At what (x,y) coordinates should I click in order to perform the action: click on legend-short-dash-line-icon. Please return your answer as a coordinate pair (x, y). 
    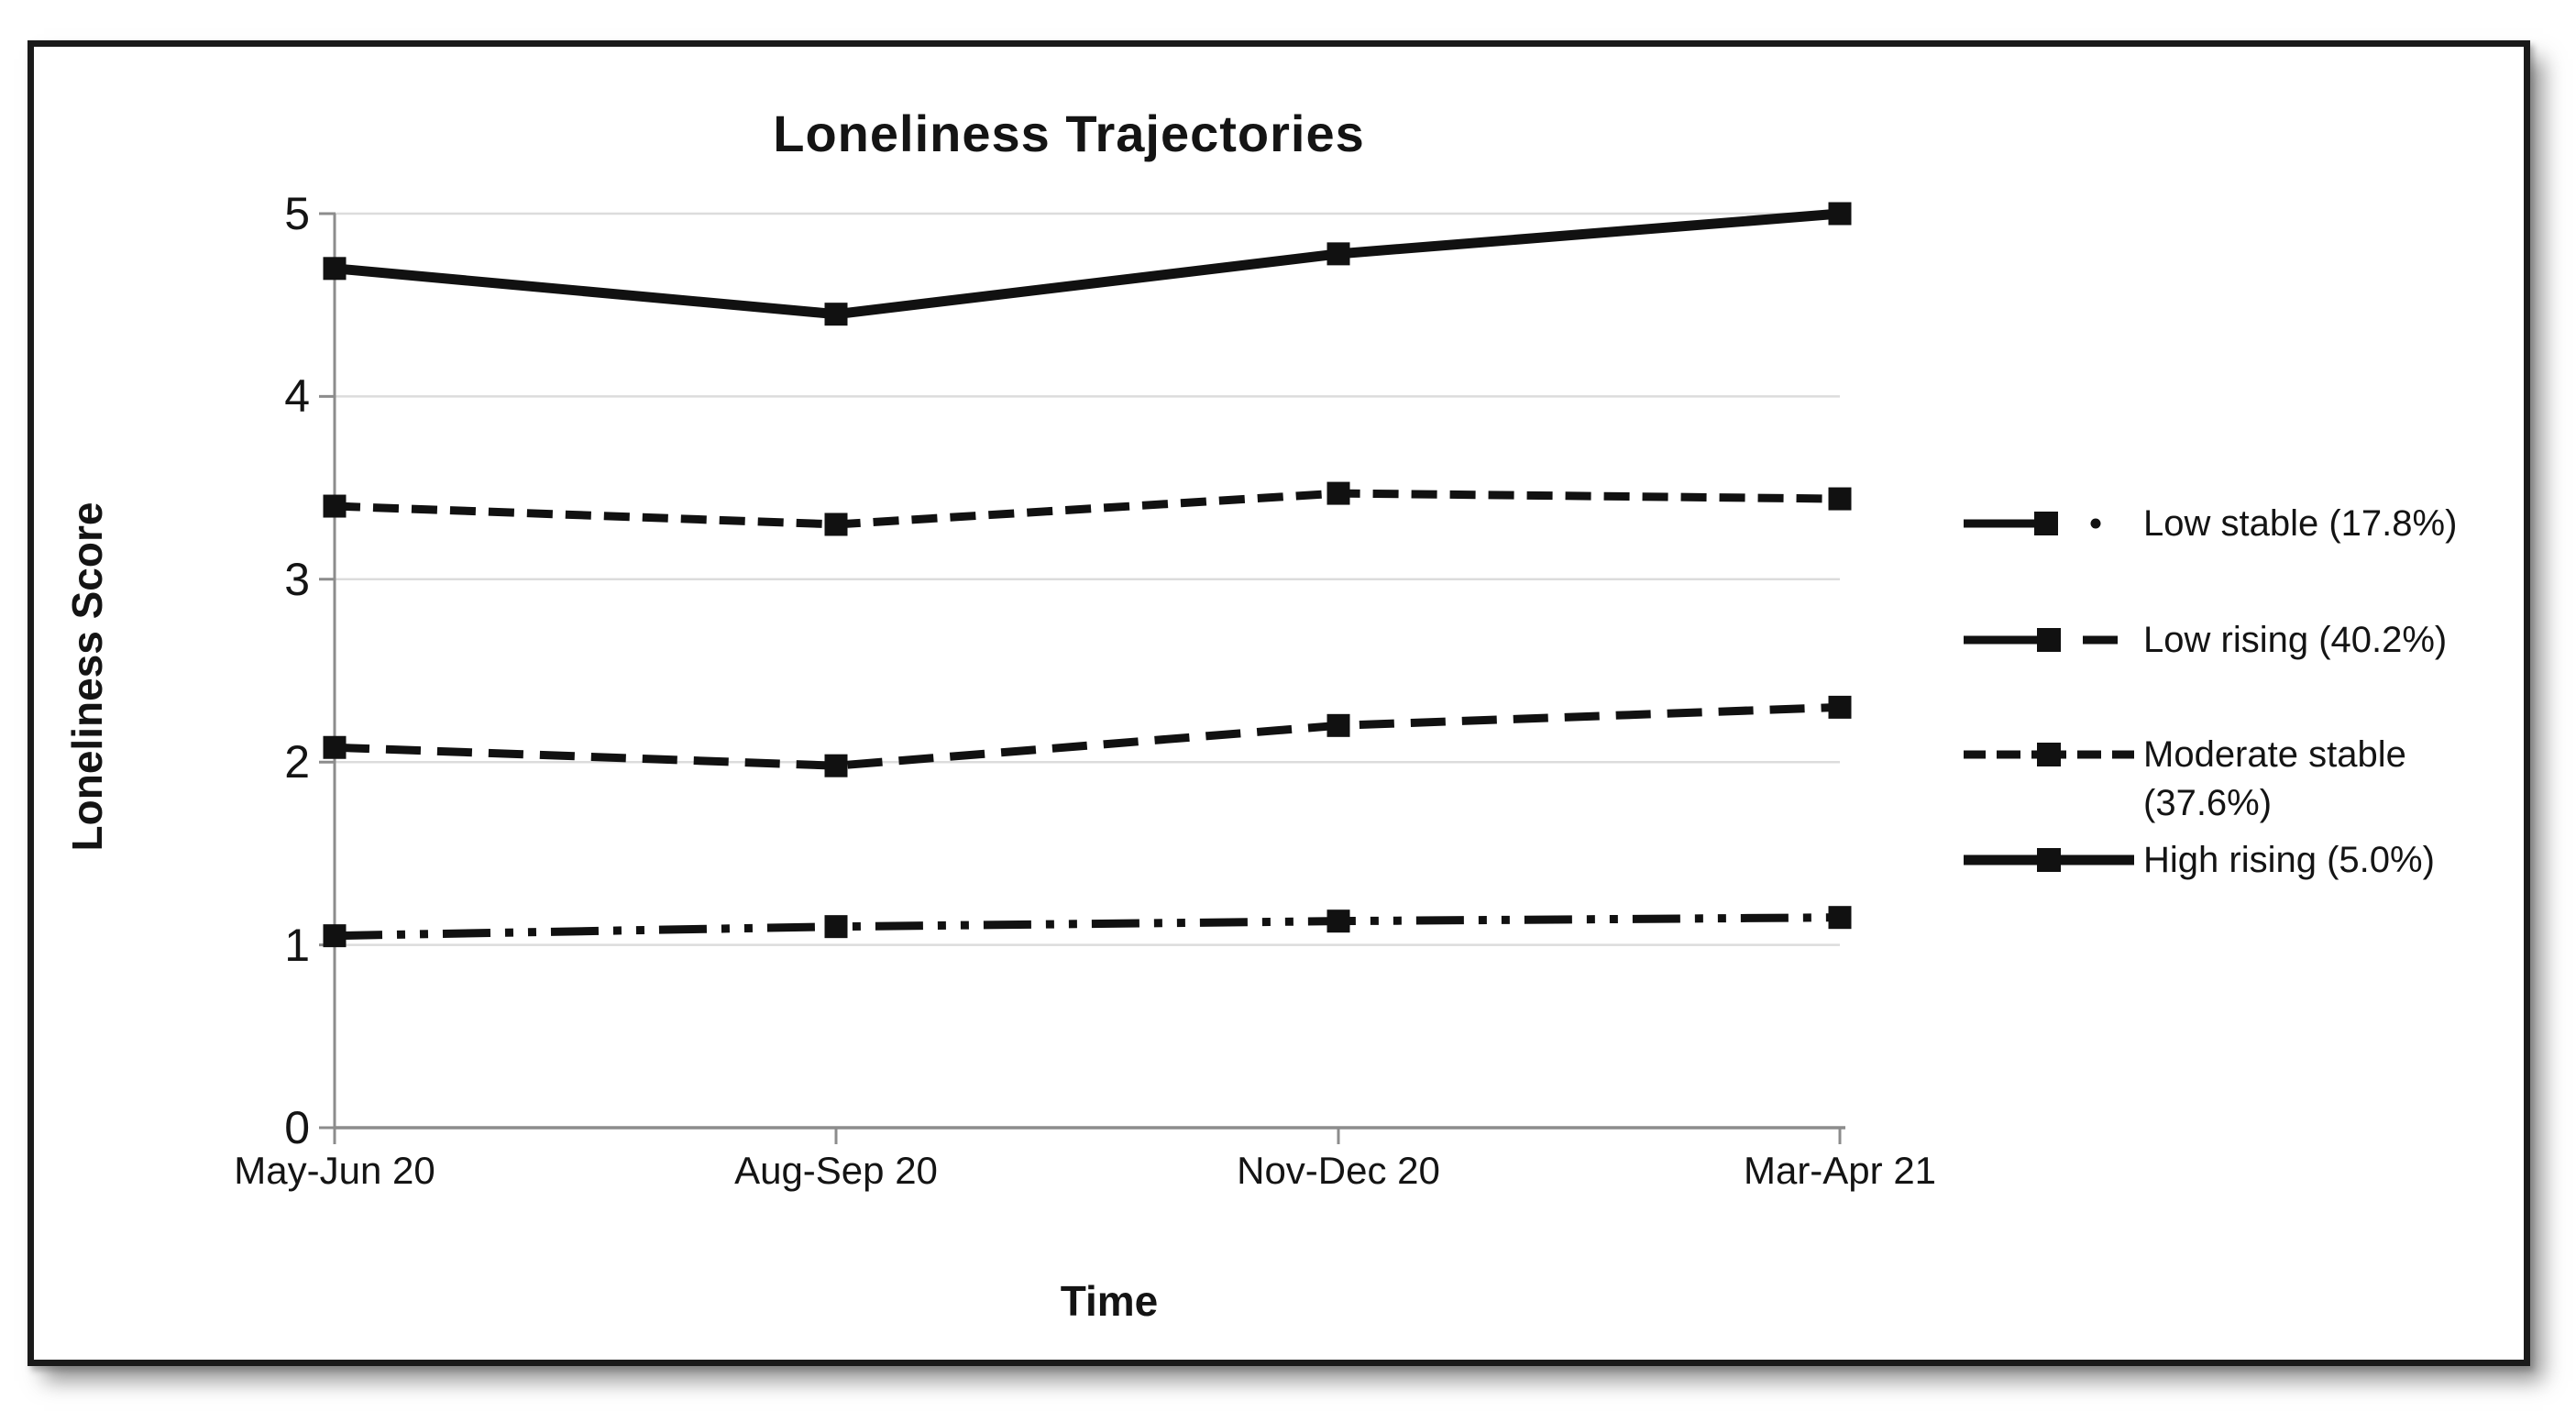
    Looking at the image, I should click on (2049, 754).